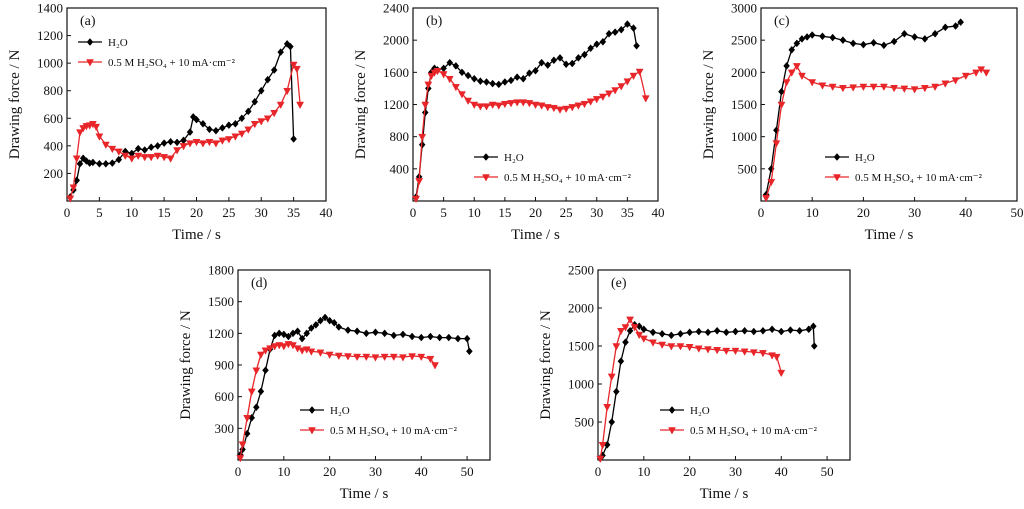  Describe the element at coordinates (619, 283) in the screenshot. I see `panel-label: (e)` at that location.